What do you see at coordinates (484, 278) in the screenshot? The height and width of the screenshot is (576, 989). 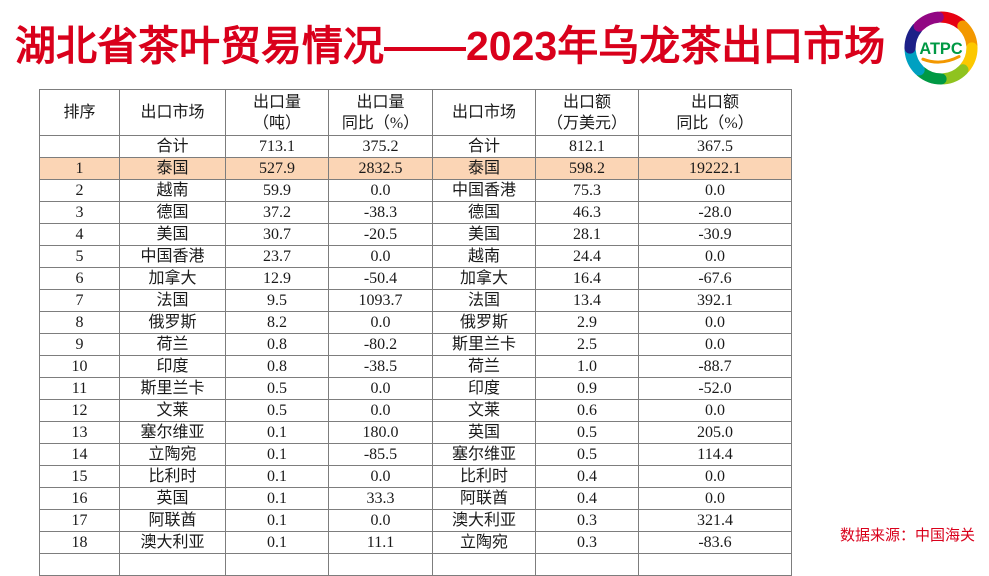 I see `cell: 加拿大` at bounding box center [484, 278].